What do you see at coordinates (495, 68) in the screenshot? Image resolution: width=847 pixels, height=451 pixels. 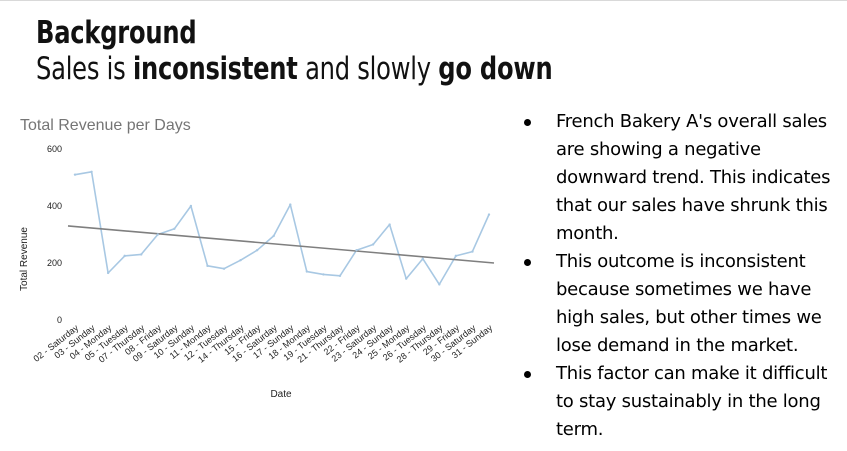 I see `subtitle-part-bold: go down` at bounding box center [495, 68].